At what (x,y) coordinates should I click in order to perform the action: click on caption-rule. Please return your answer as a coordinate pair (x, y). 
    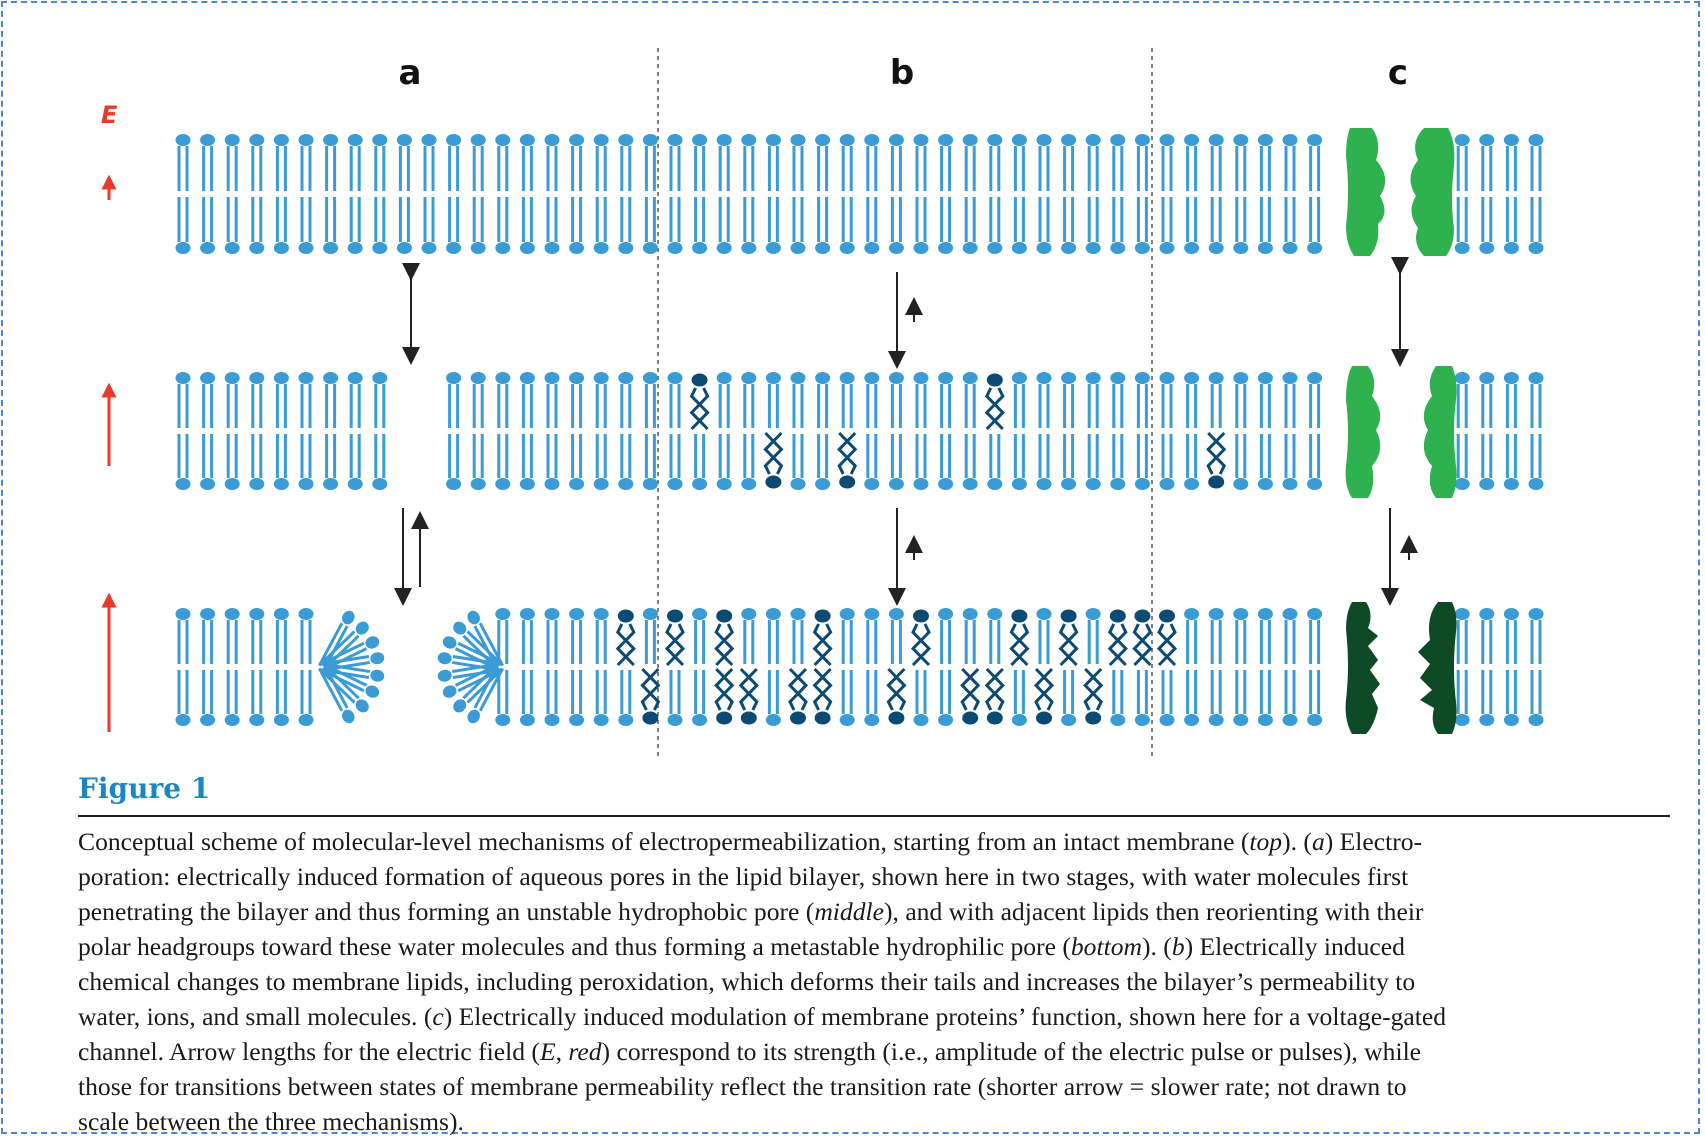
    Looking at the image, I should click on (874, 816).